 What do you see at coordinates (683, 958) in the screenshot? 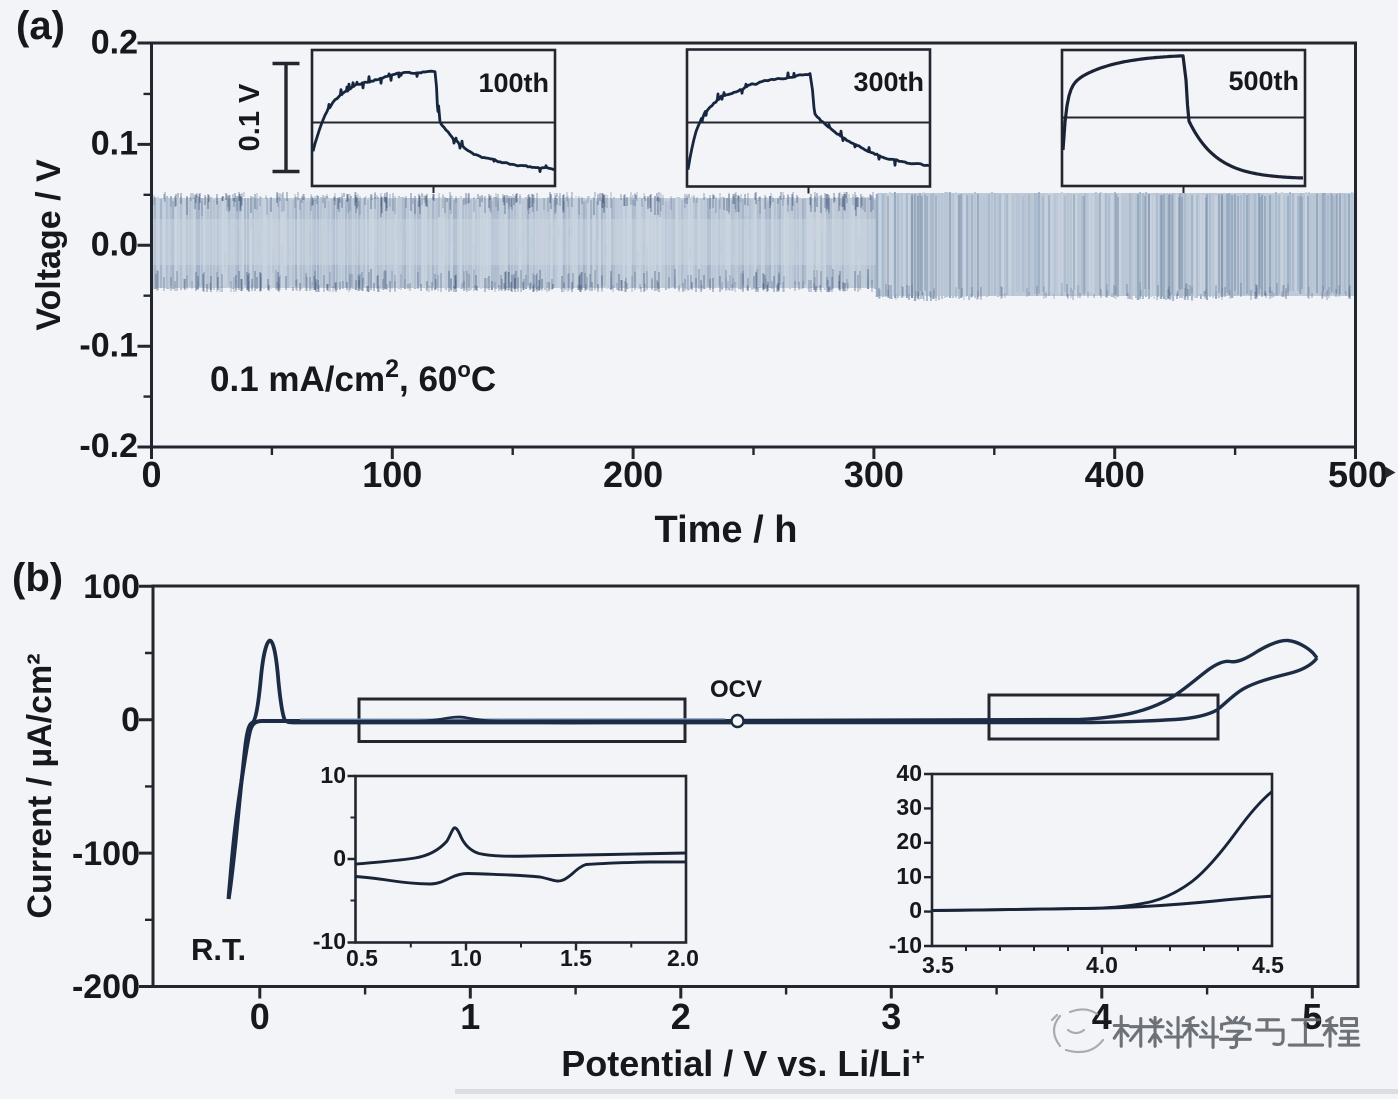
I see `svg-text: 2.0` at bounding box center [683, 958].